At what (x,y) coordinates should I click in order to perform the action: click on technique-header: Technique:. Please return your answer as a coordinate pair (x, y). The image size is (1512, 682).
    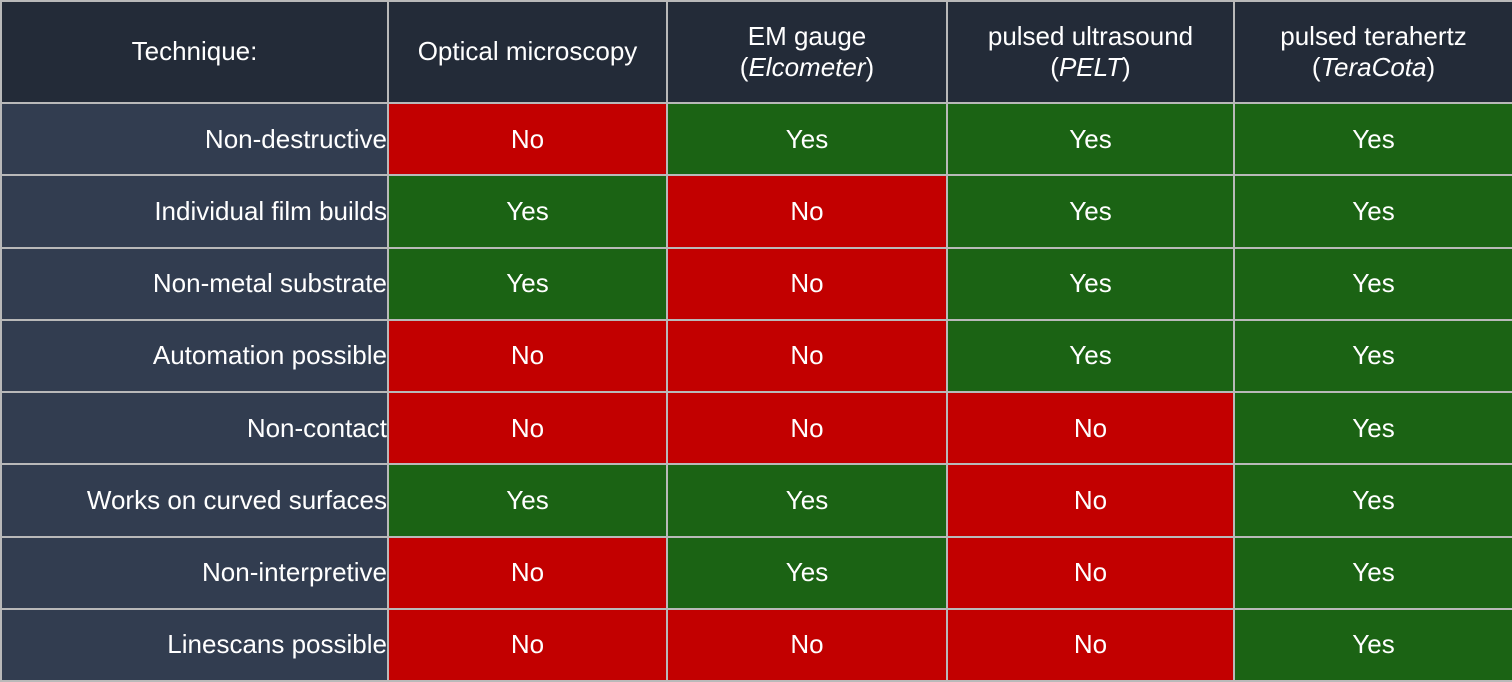
    Looking at the image, I should click on (194, 52).